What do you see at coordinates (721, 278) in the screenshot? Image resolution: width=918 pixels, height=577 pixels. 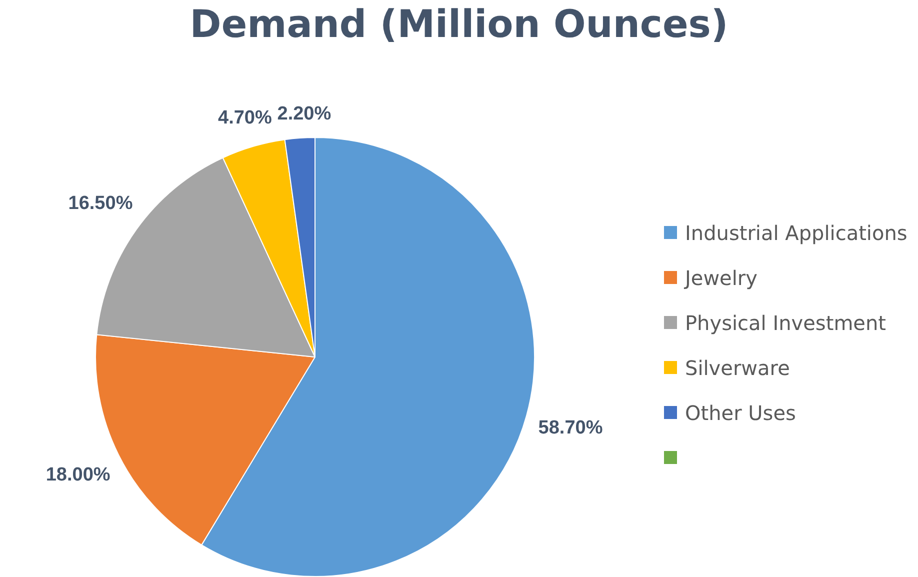 I see `legend-label: Jewelry` at bounding box center [721, 278].